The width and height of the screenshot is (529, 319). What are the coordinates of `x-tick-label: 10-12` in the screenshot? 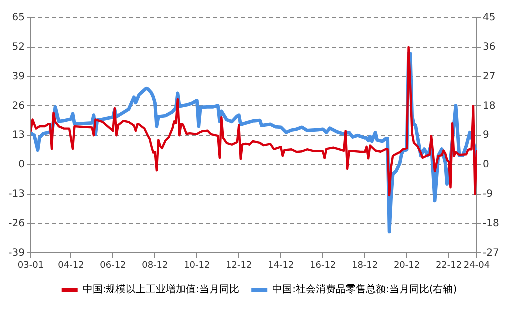 It's located at (197, 265).